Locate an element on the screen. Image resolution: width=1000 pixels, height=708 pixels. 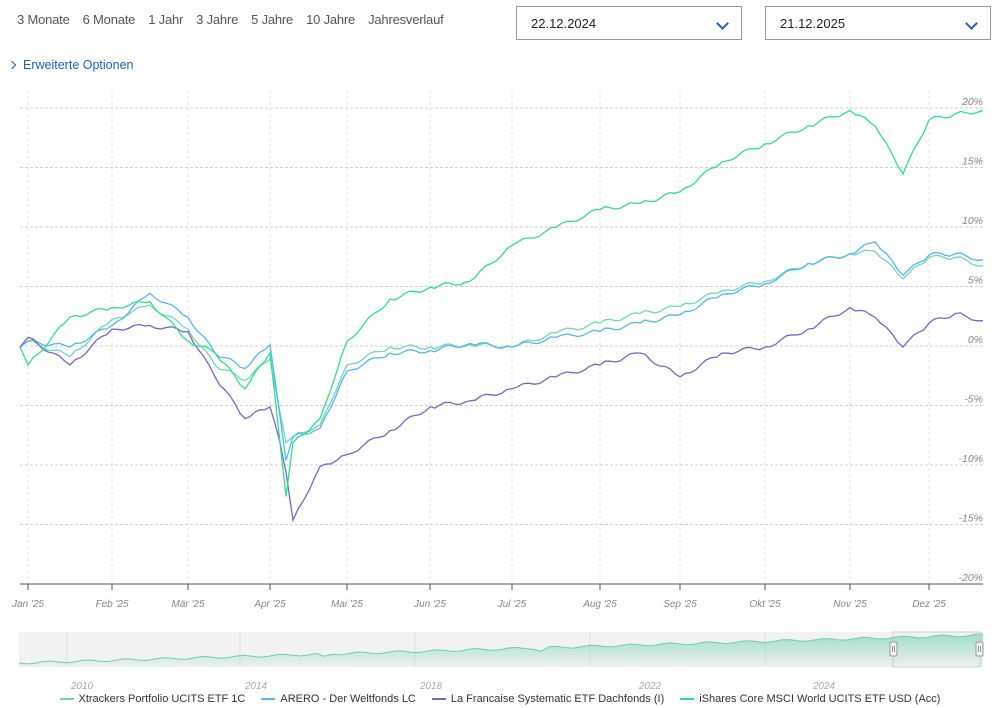
range-5-years: 5 Jahre is located at coordinates (272, 19).